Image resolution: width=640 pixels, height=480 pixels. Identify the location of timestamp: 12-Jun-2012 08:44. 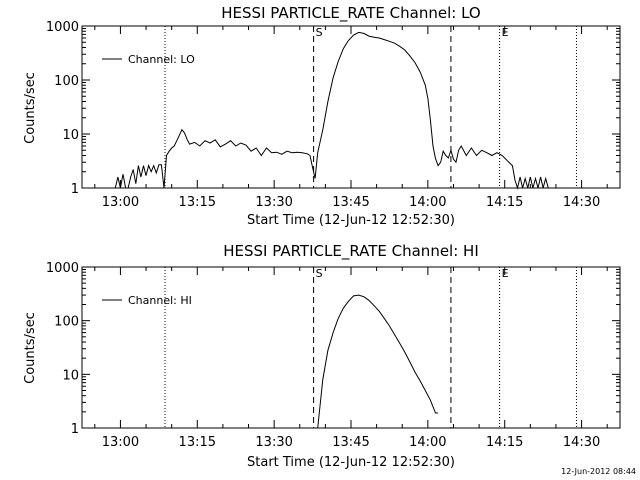
(598, 471).